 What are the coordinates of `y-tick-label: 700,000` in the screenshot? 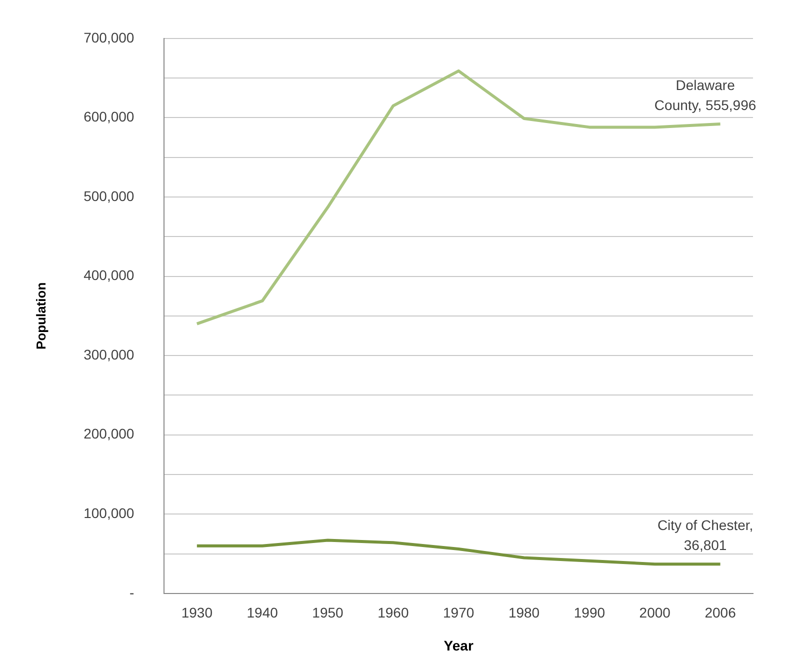 It's located at (109, 37).